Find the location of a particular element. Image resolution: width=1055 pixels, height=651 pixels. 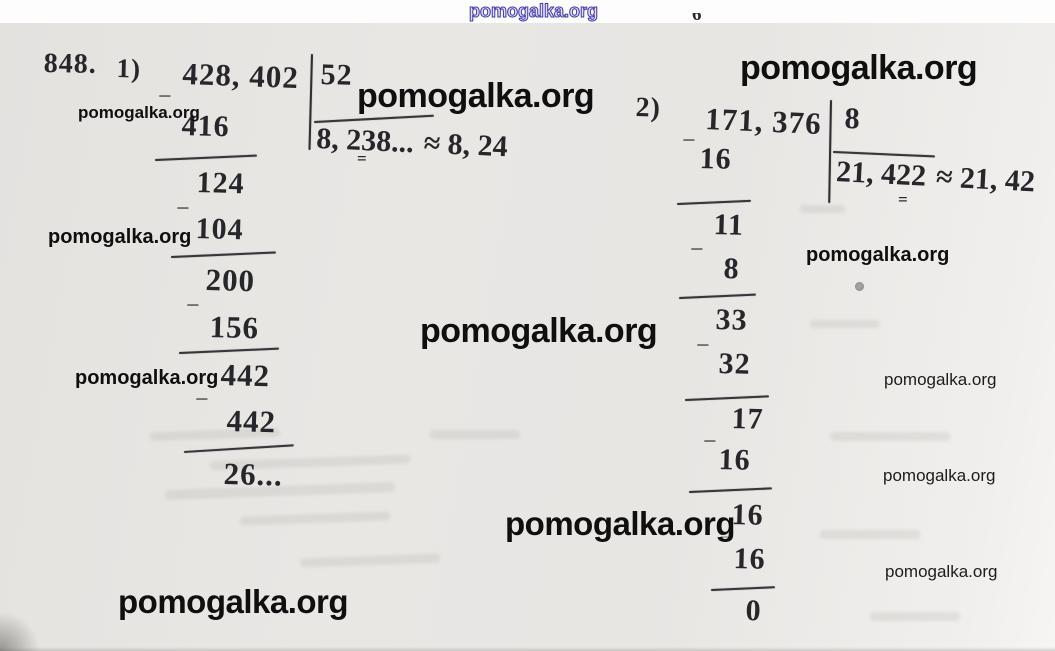

page-bottom-edge-shadow is located at coordinates (527, 649).